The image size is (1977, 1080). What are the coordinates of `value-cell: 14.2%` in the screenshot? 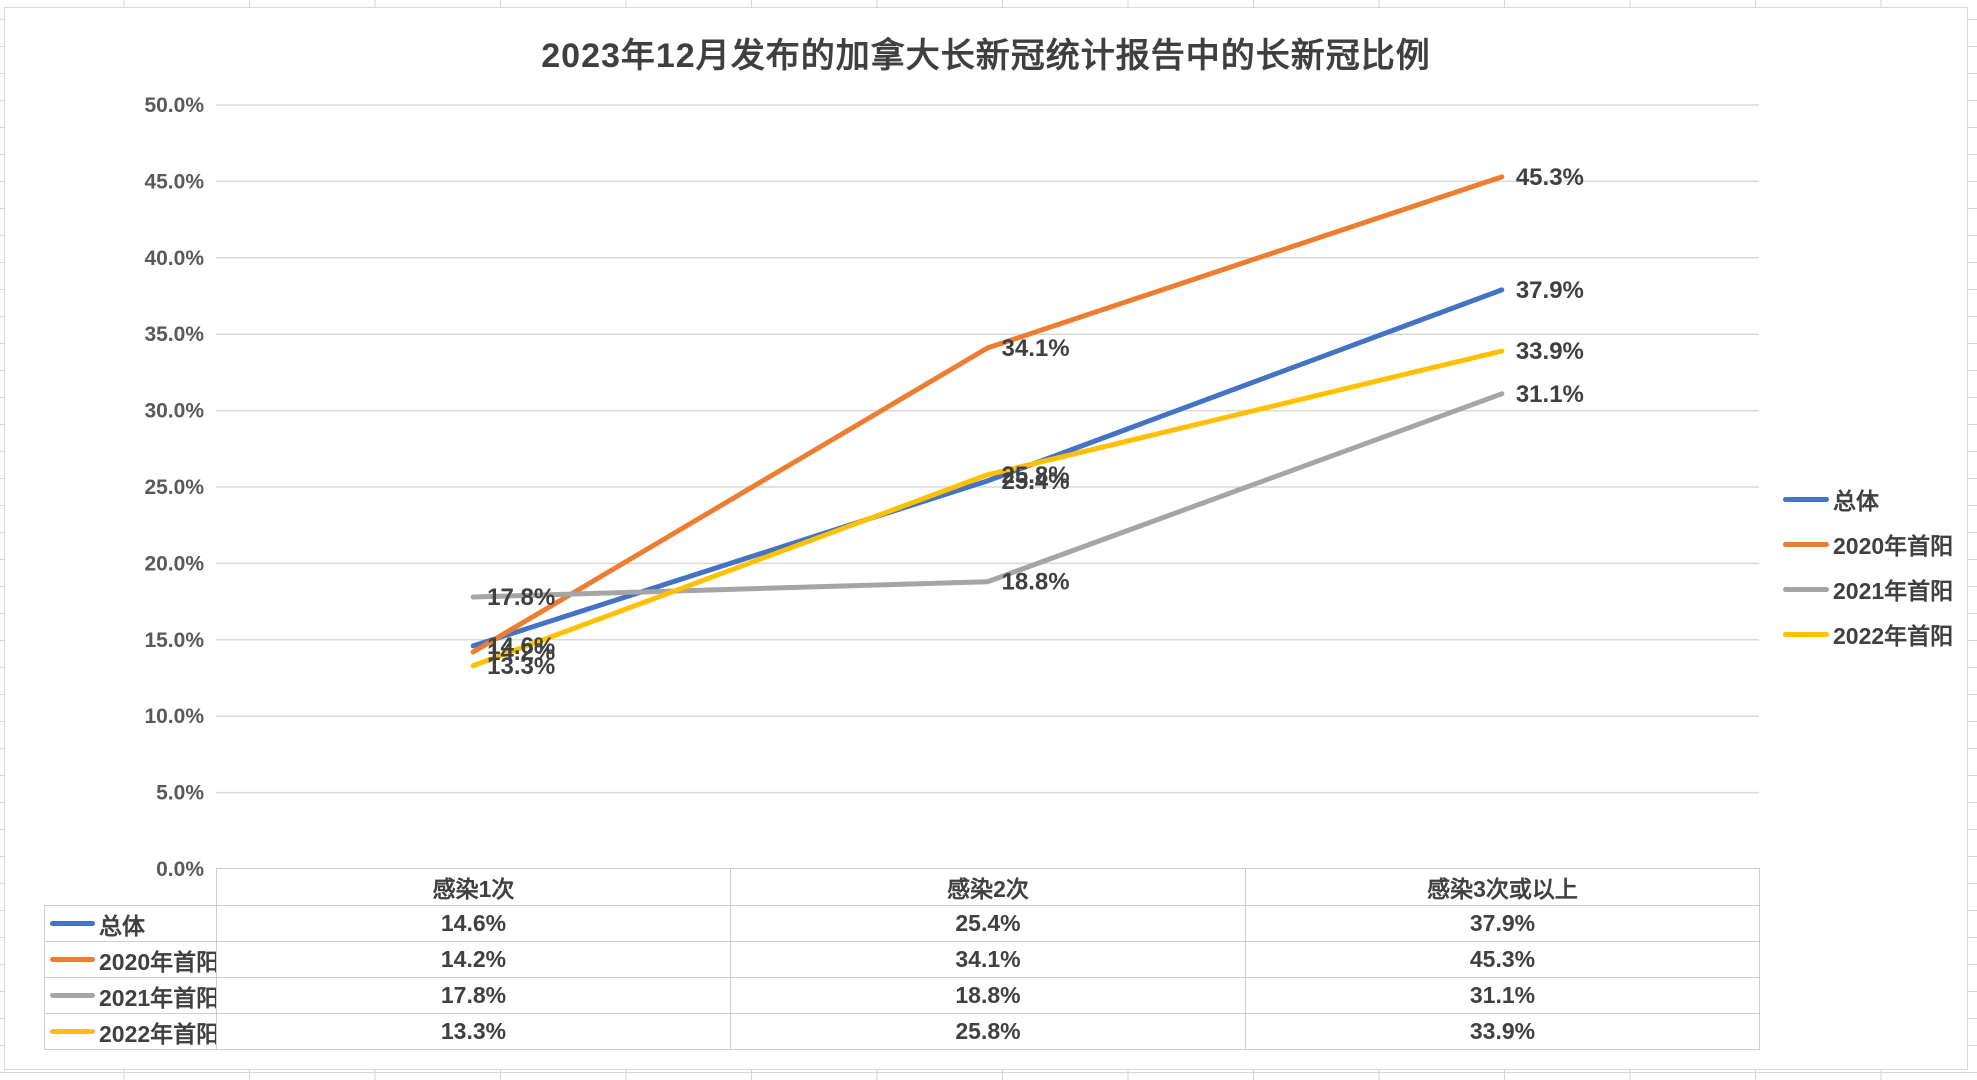 It's located at (473, 959).